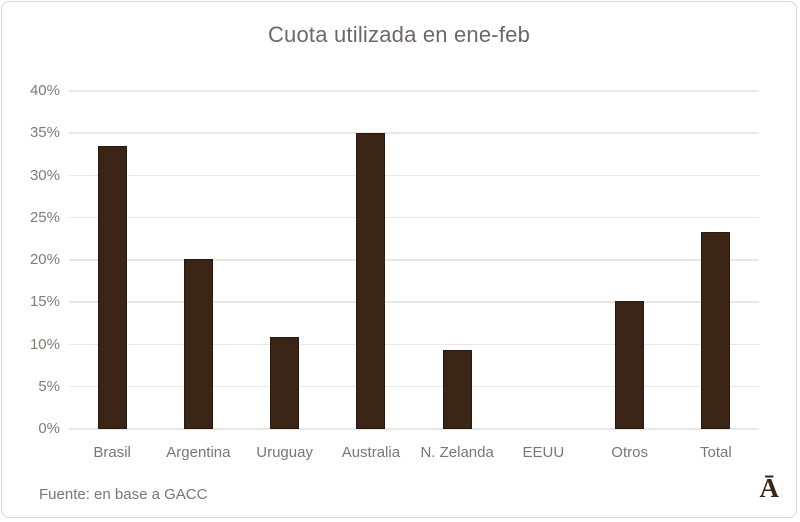 The height and width of the screenshot is (522, 800). I want to click on y-tick-label: 10%, so click(44, 344).